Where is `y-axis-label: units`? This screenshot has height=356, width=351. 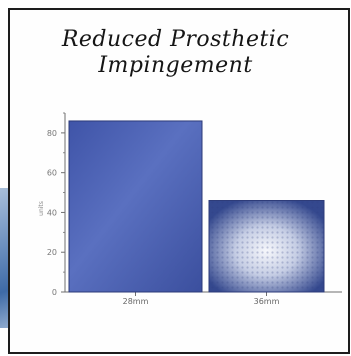 y-axis-label: units is located at coordinates (41, 208).